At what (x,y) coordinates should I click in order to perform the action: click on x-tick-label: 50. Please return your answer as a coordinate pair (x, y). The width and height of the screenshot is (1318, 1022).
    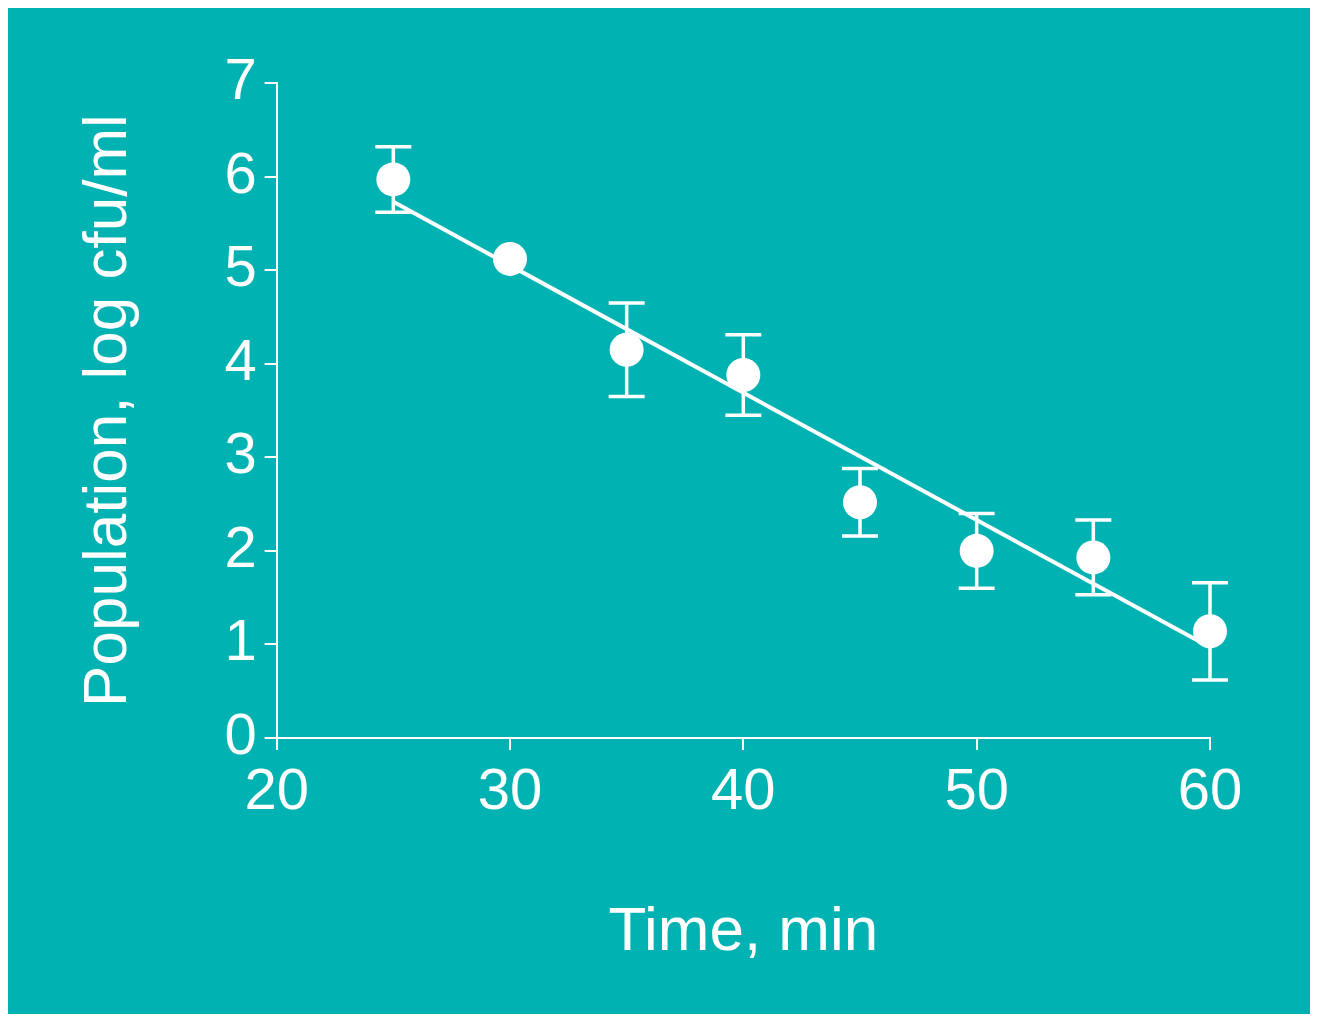
    Looking at the image, I should click on (976, 788).